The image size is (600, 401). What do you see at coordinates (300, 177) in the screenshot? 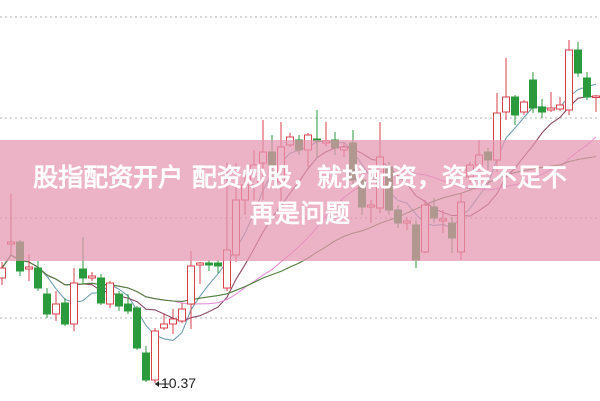
I see `overlay-line-1: 股指配资开户 配资炒股，就找配资，资金不足不` at bounding box center [300, 177].